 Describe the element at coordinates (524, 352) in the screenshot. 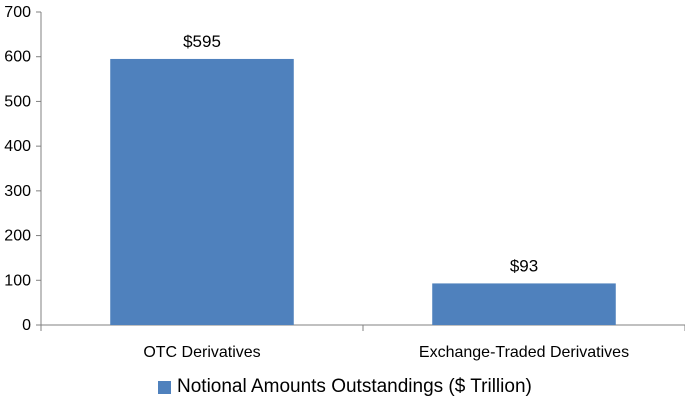

I see `category-label: Exchange-Traded Derivatives` at that location.